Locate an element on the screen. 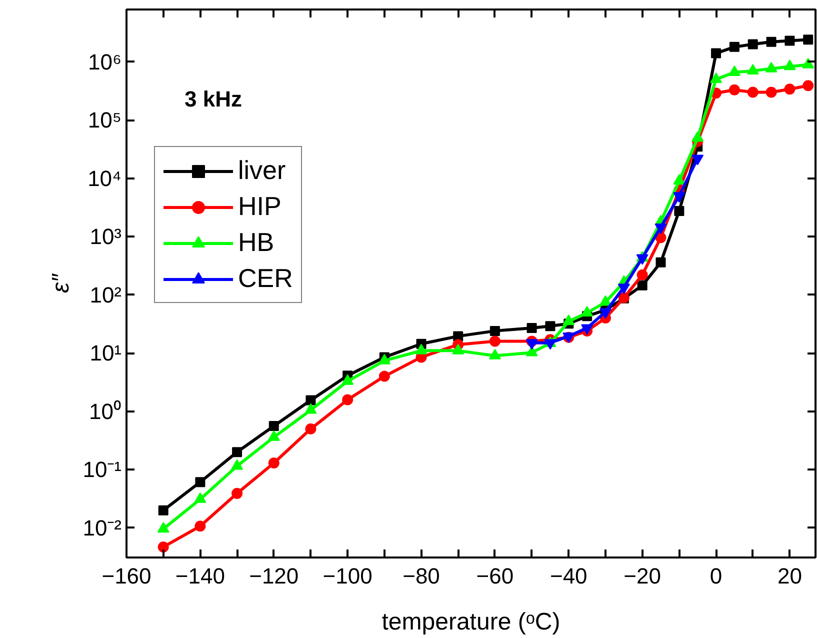 This screenshot has height=638, width=817. x-tick-label: −60 is located at coordinates (495, 576).